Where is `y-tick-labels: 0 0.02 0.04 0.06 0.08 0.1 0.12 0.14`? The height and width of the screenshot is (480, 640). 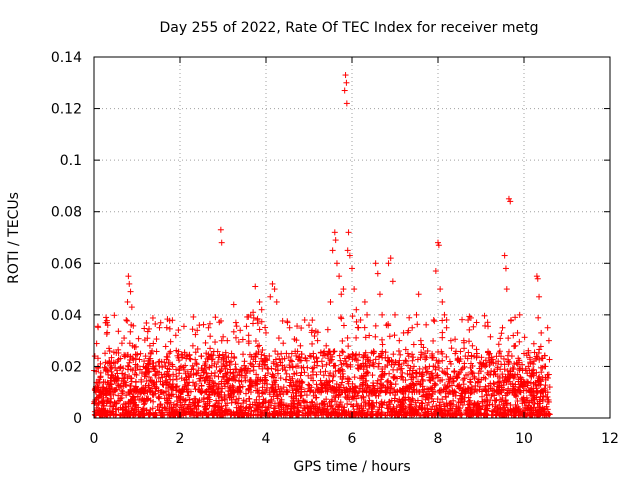 y-tick-labels: 0 0.02 0.04 0.06 0.08 0.1 0.12 0.14 is located at coordinates (66, 238).